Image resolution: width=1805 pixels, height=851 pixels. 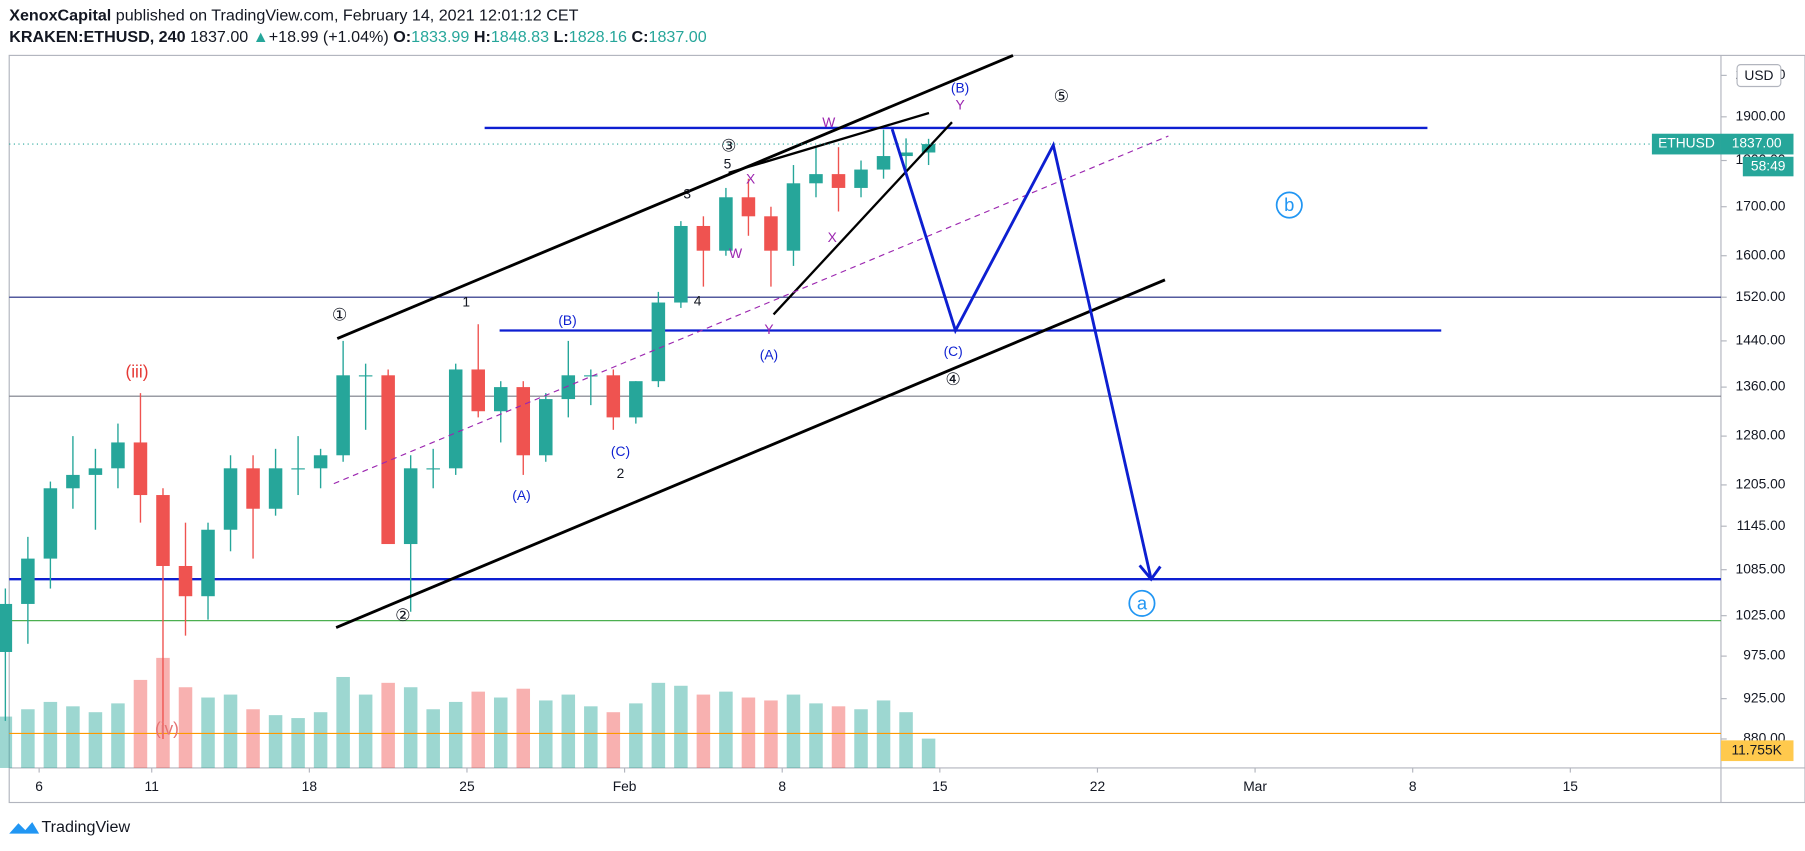 I want to click on y-tick-label: 1145.00, so click(x=1761, y=525).